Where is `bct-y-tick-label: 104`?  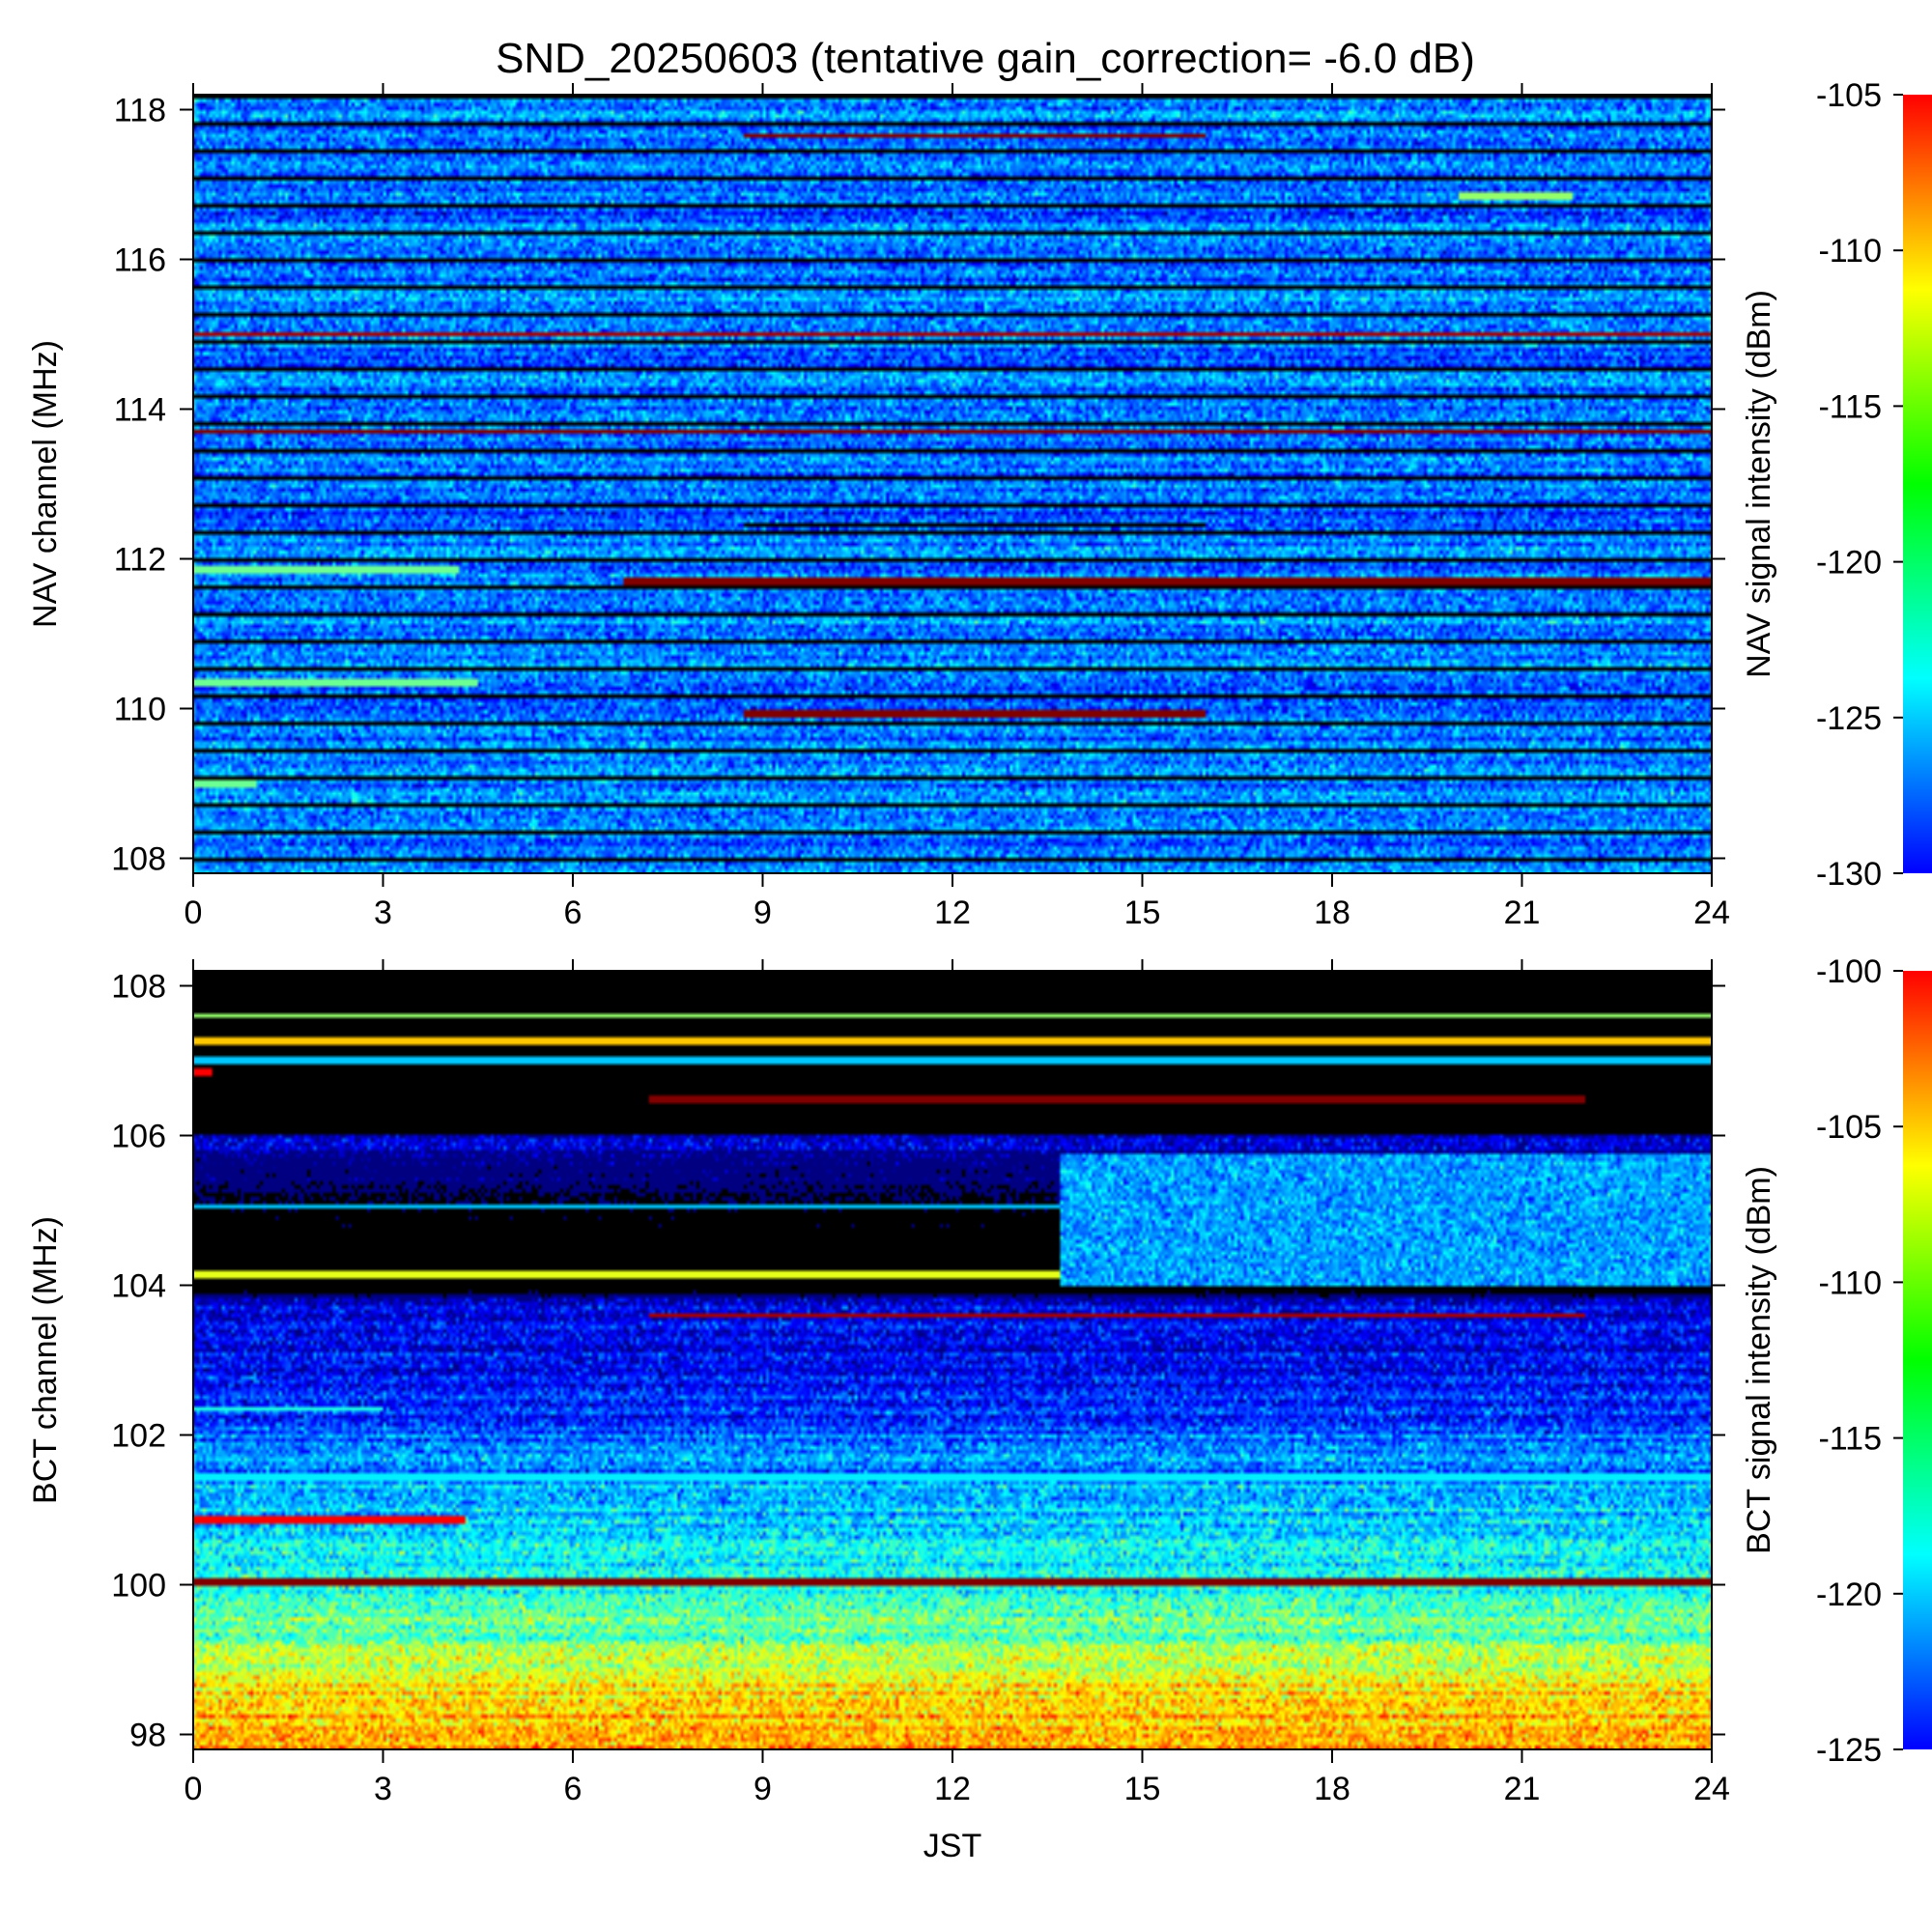 bct-y-tick-label: 104 is located at coordinates (138, 1286).